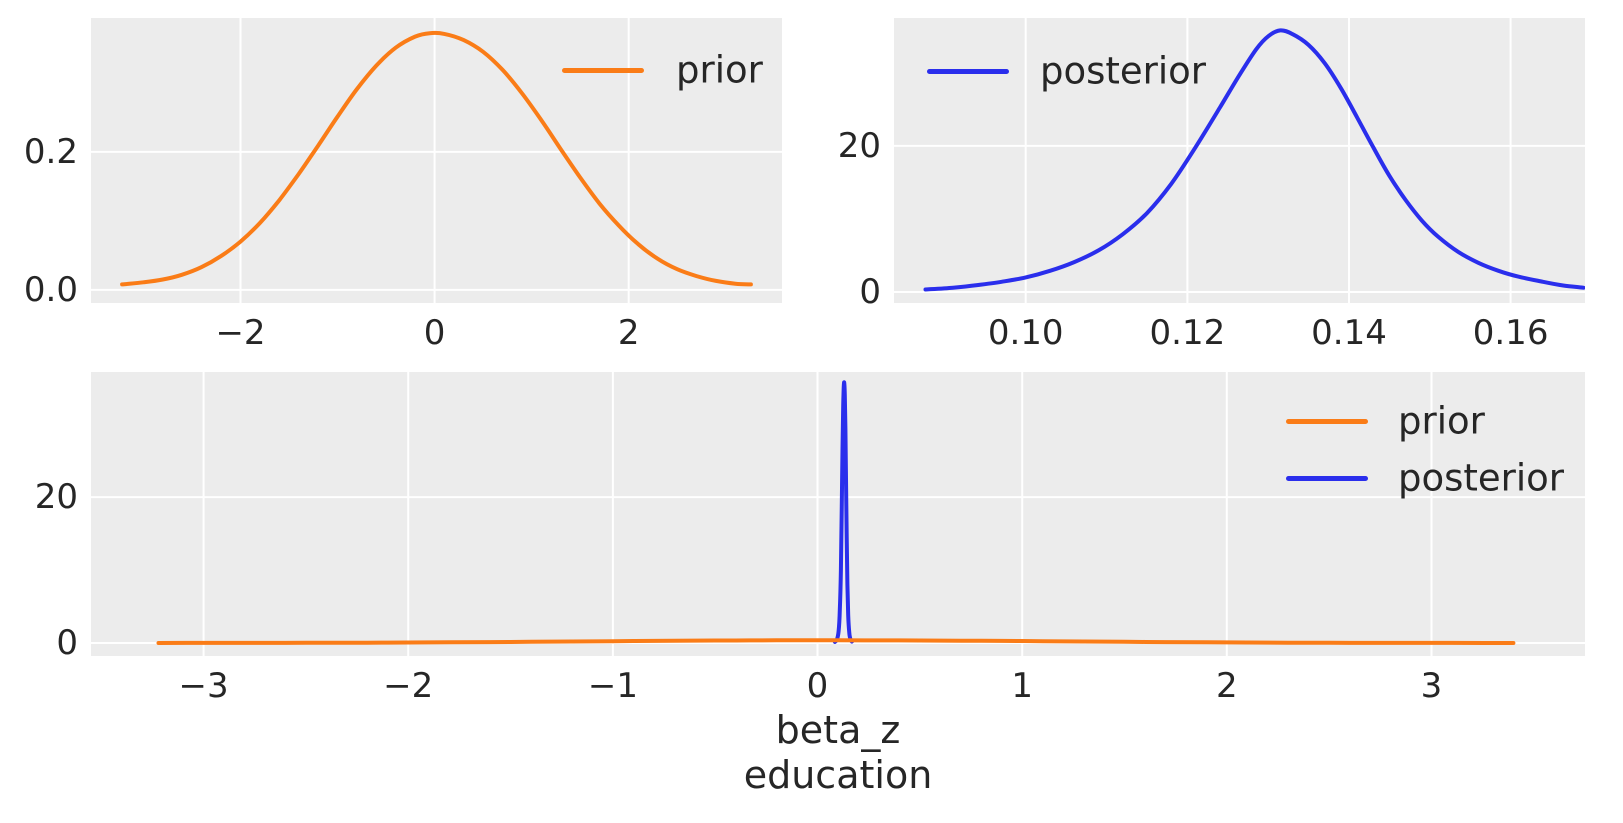  Describe the element at coordinates (1187, 333) in the screenshot. I see `x-tick-label: 0.12` at that location.